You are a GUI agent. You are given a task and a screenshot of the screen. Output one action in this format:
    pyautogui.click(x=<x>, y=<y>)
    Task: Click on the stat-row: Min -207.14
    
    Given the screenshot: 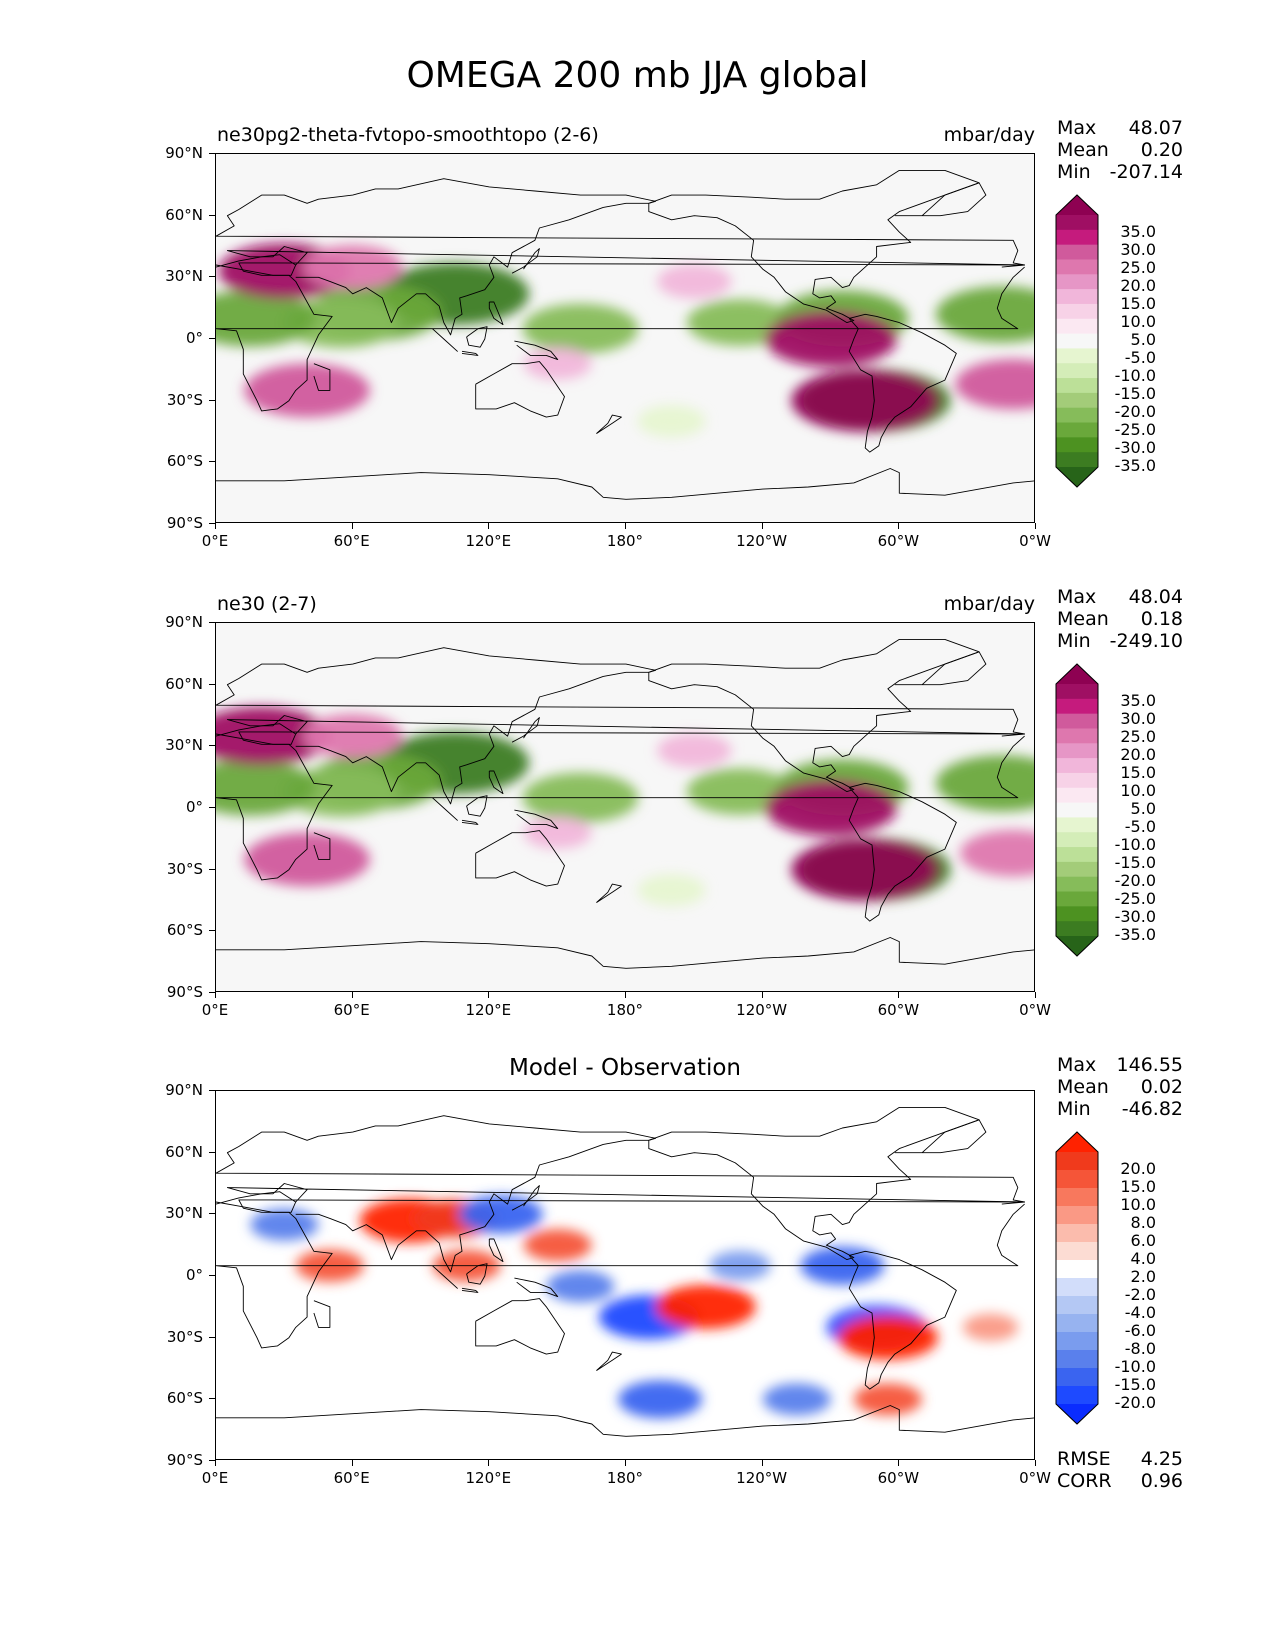 What is the action you would take?
    pyautogui.click(x=1120, y=172)
    